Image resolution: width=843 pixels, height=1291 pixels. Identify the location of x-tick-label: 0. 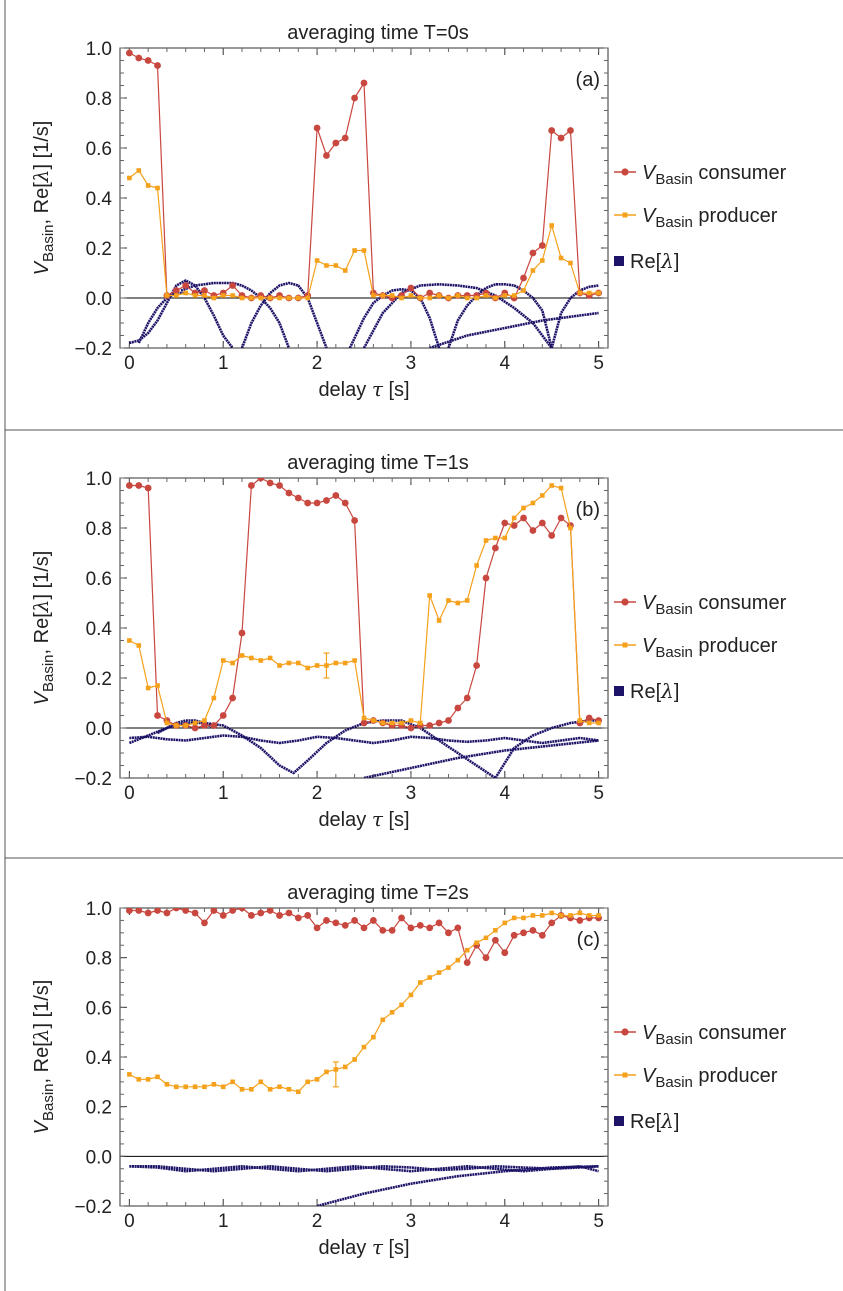
(129, 1221).